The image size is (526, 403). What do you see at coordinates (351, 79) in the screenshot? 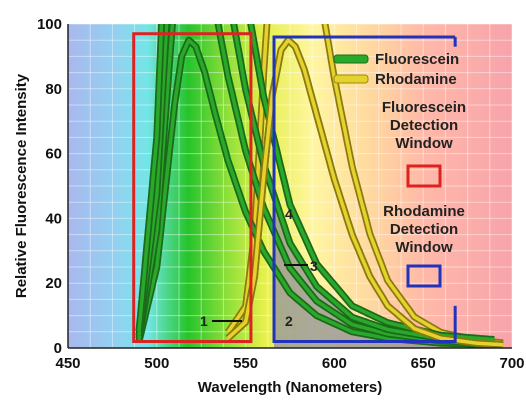
I see `legend-swatch-rhodamine` at bounding box center [351, 79].